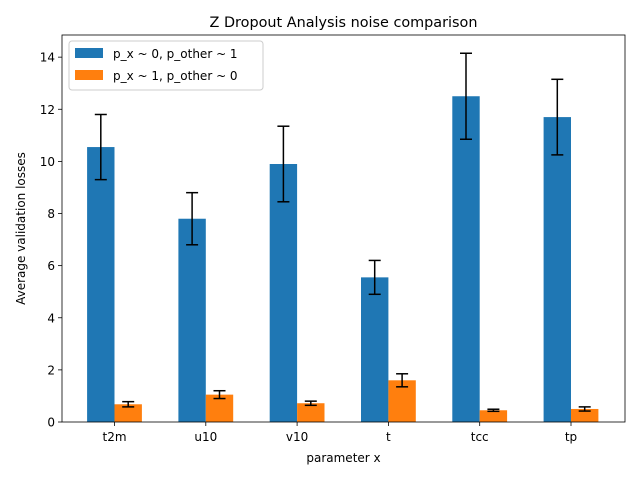  Describe the element at coordinates (51, 318) in the screenshot. I see `y-tick-label: 4` at that location.